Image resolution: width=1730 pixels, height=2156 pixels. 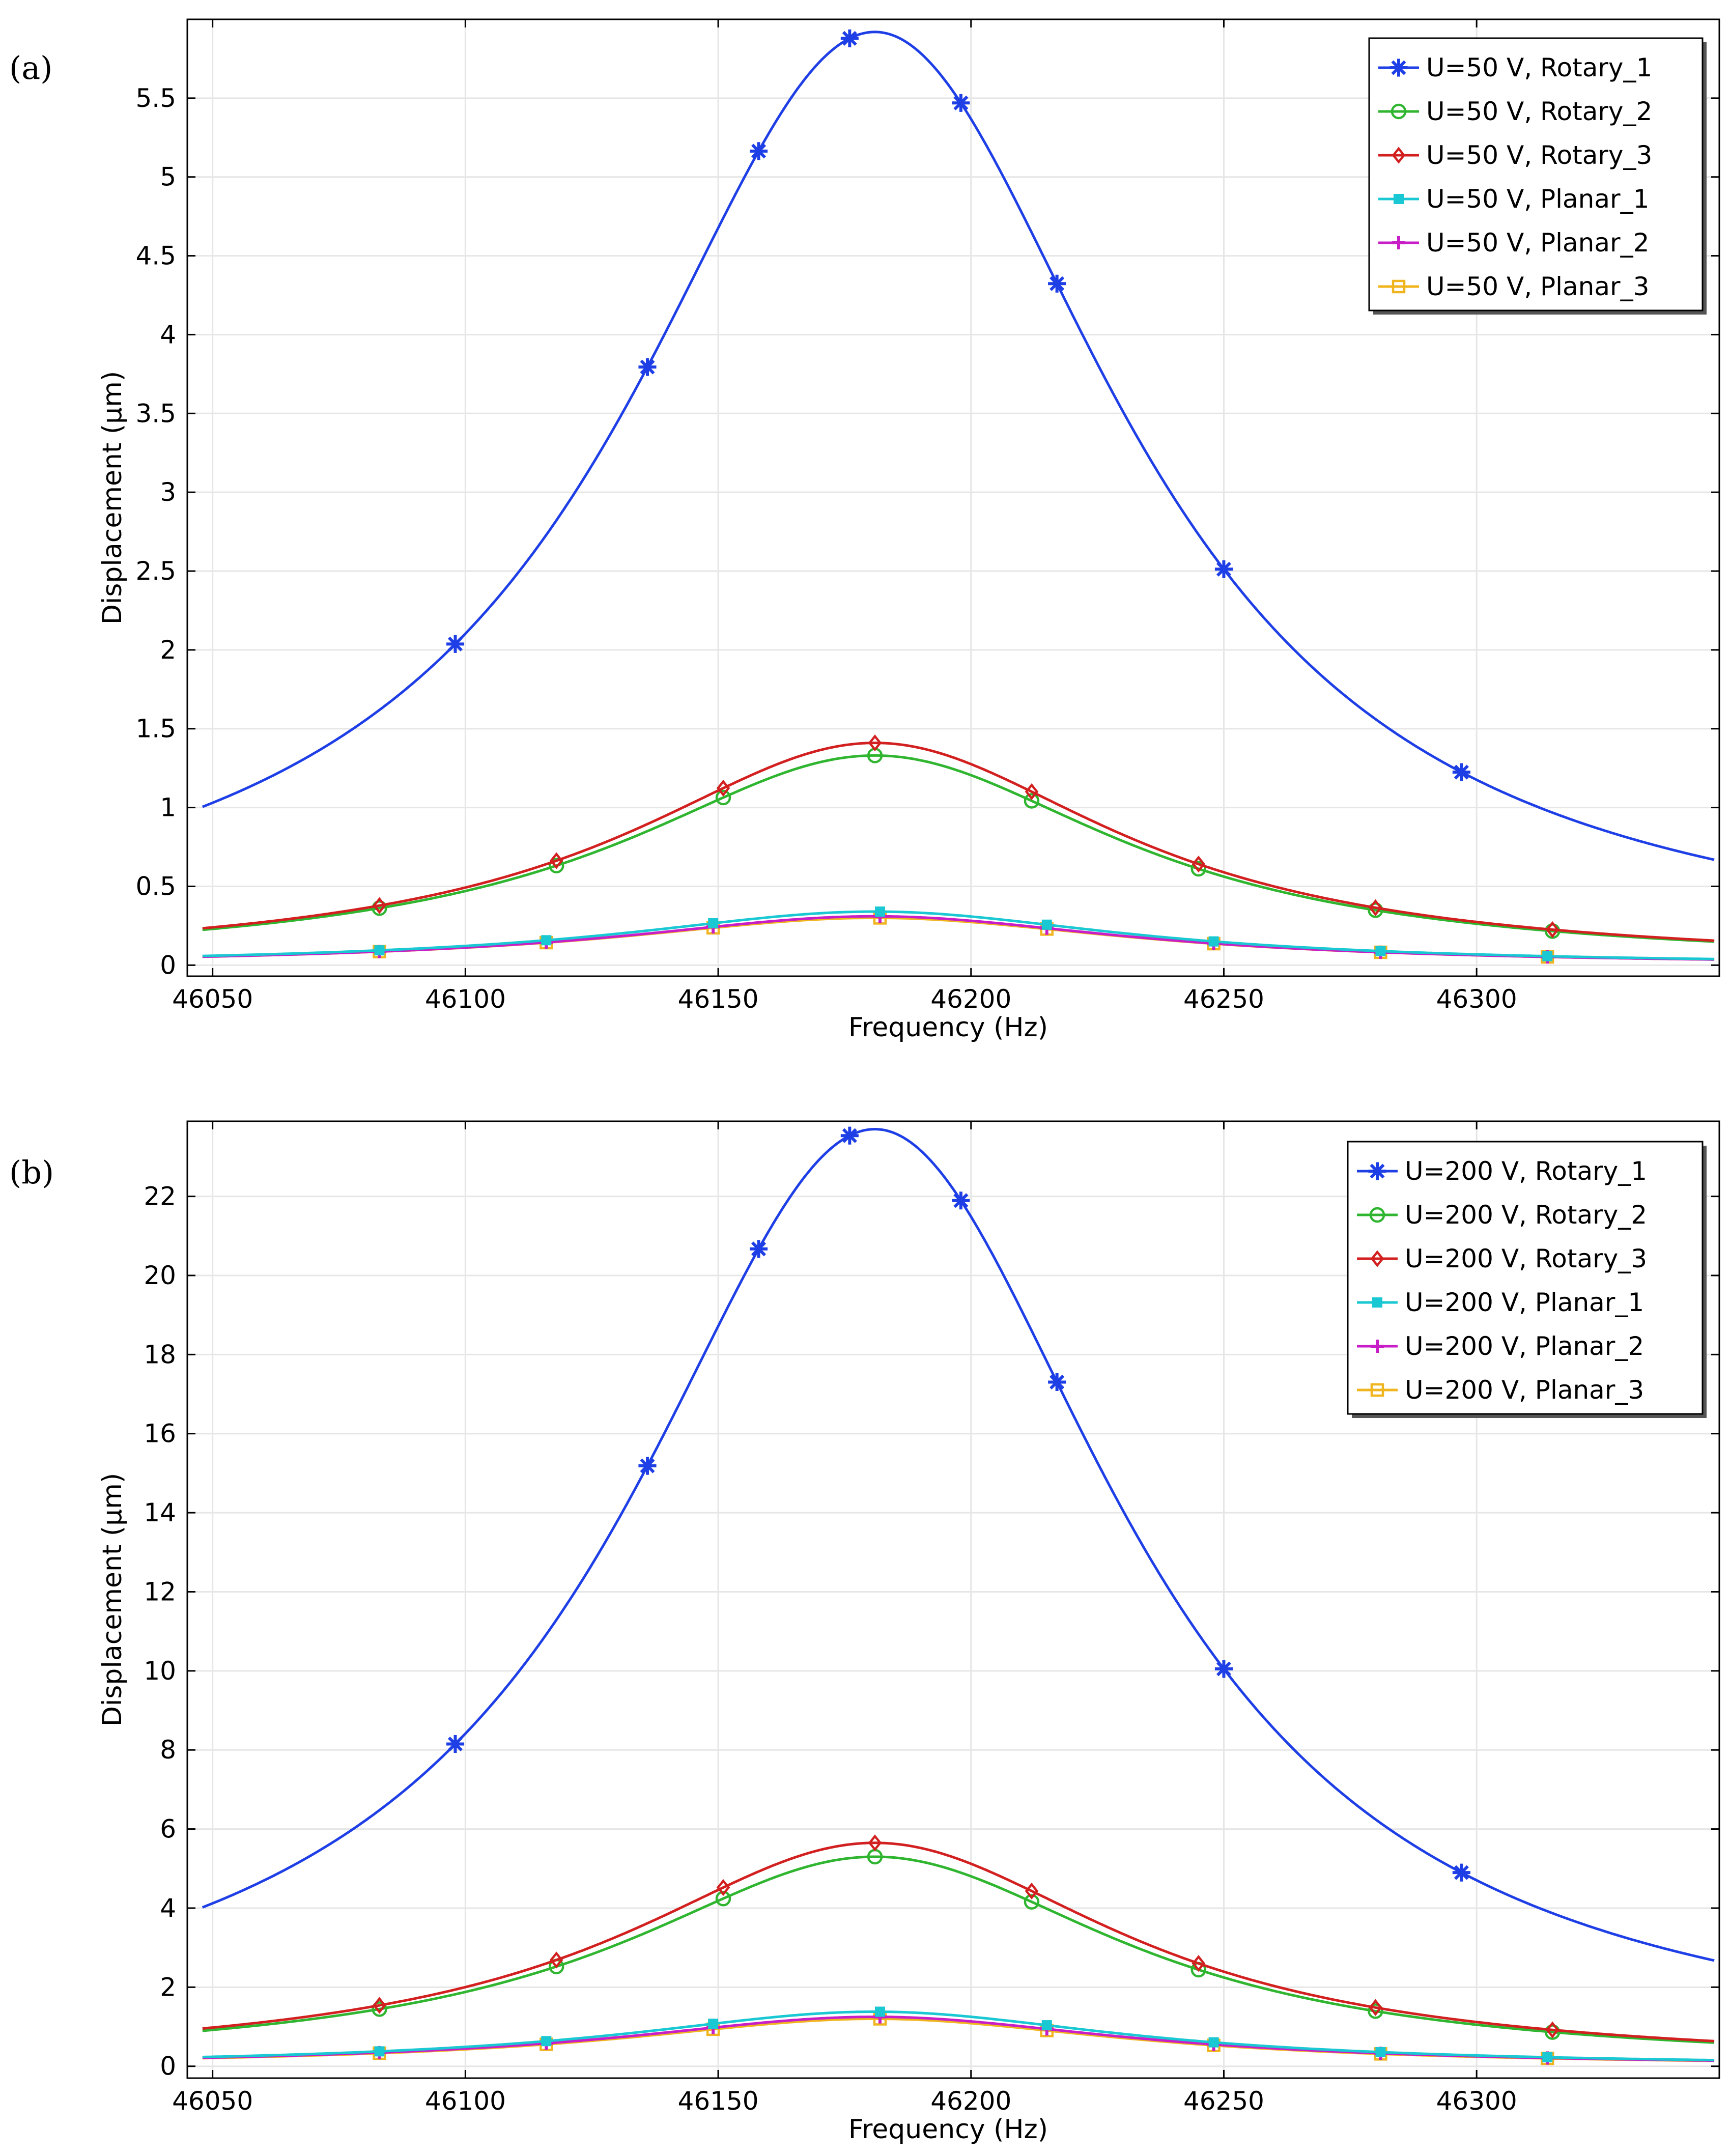 I want to click on x-tick-label: 46200, so click(x=970, y=999).